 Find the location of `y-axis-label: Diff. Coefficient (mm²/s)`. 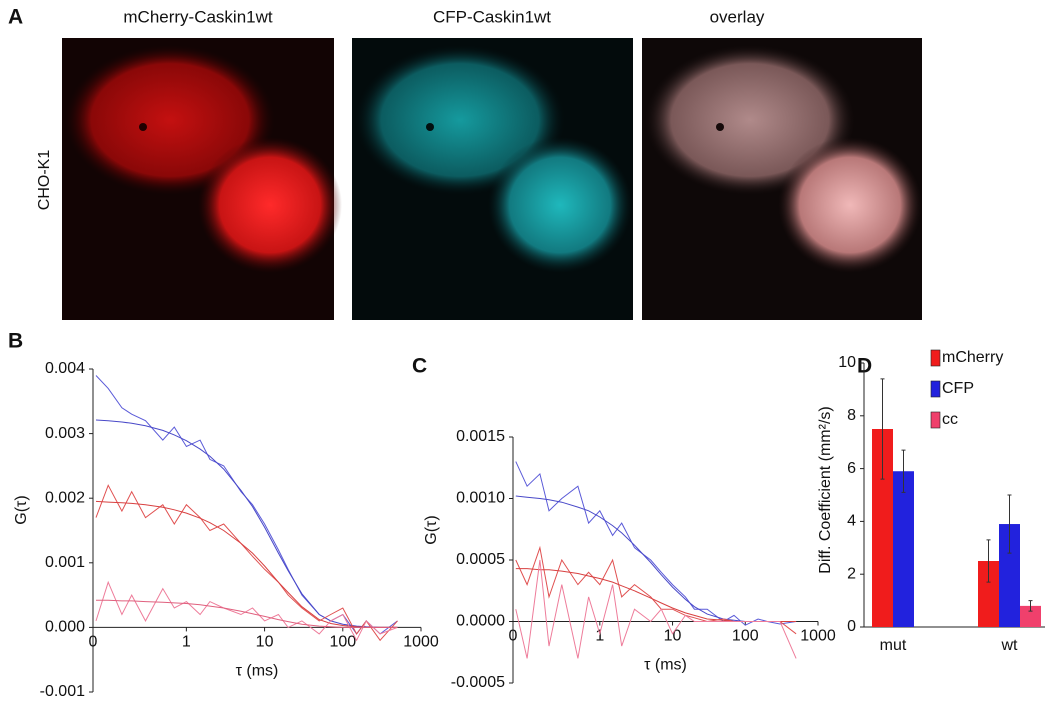

y-axis-label: Diff. Coefficient (mm²/s) is located at coordinates (825, 489).